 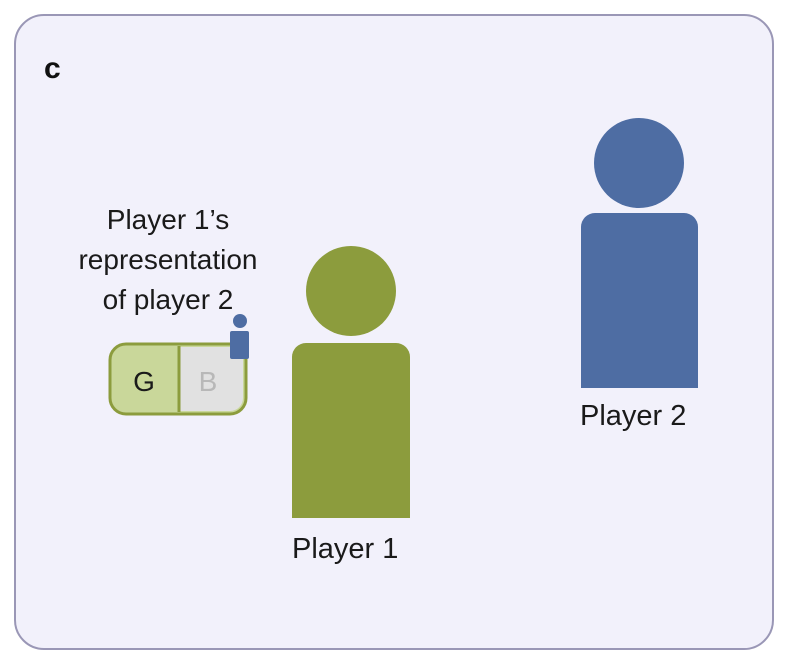 I want to click on player1-figure, so click(x=351, y=382).